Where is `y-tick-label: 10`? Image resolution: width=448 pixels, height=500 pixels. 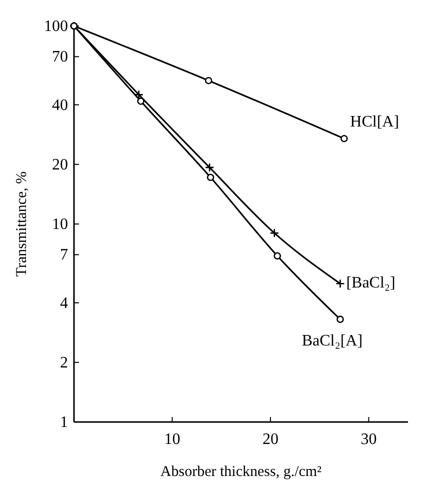
y-tick-label: 10 is located at coordinates (60, 224).